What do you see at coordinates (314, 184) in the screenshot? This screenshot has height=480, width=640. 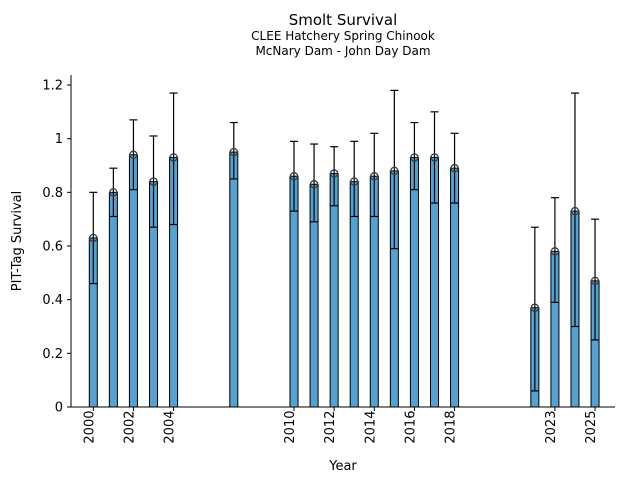 I see `marker-year-2011` at bounding box center [314, 184].